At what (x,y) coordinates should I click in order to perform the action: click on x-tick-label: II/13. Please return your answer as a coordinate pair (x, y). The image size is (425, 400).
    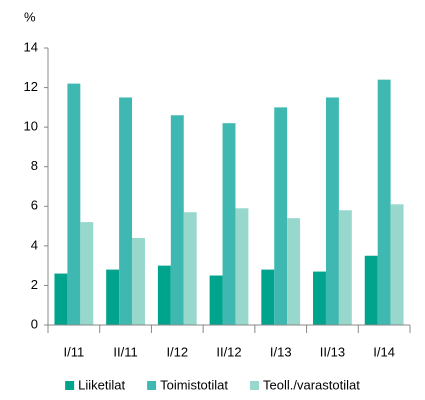
    Looking at the image, I should click on (332, 351).